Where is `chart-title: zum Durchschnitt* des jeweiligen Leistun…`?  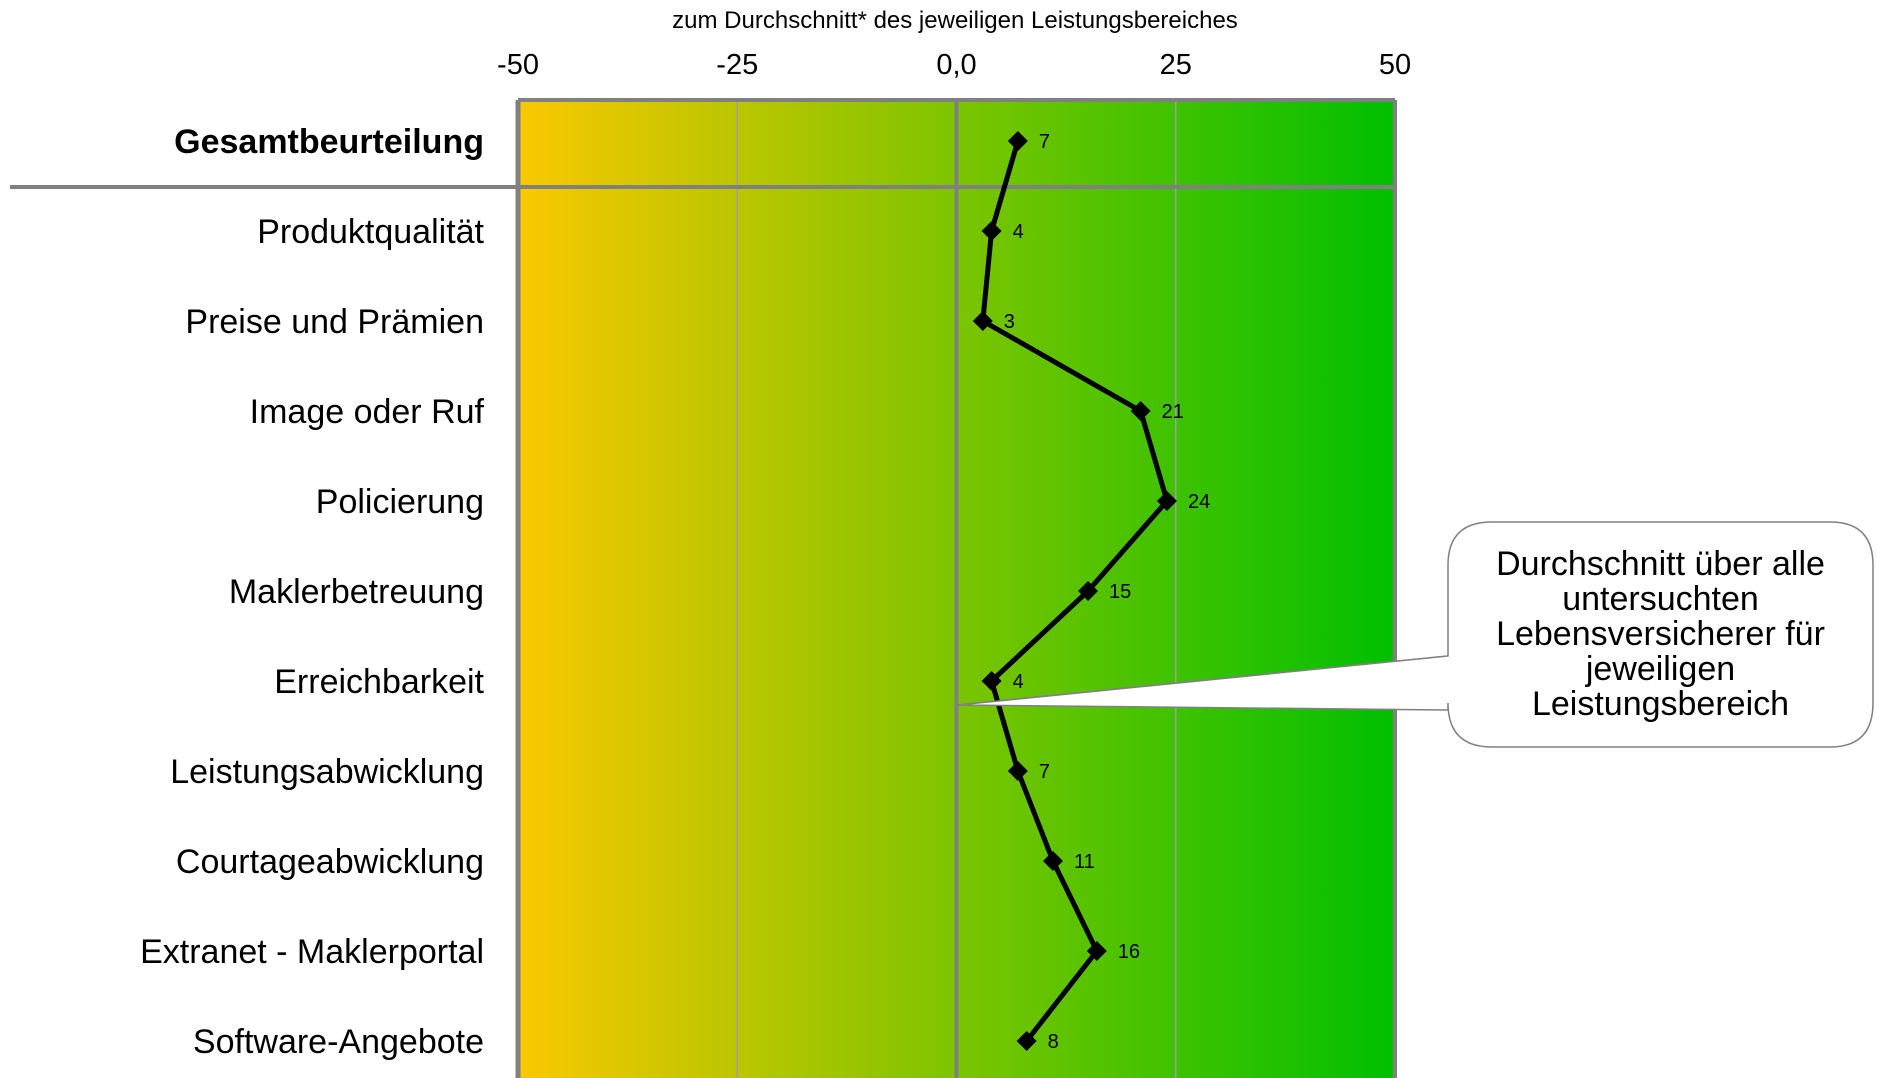 chart-title: zum Durchschnitt* des jeweiligen Leistun… is located at coordinates (955, 20).